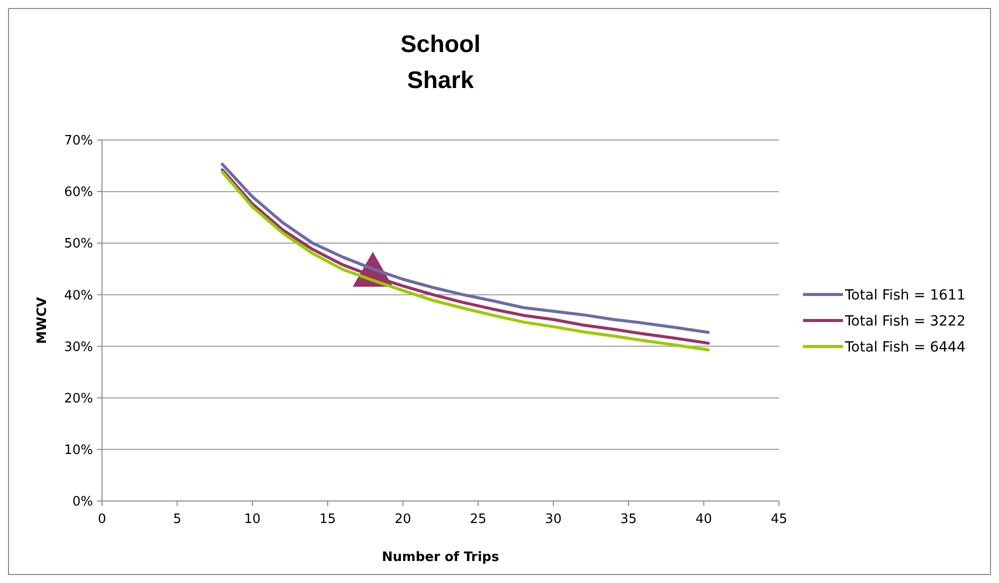  I want to click on y-tick-label: 60%, so click(78, 192).